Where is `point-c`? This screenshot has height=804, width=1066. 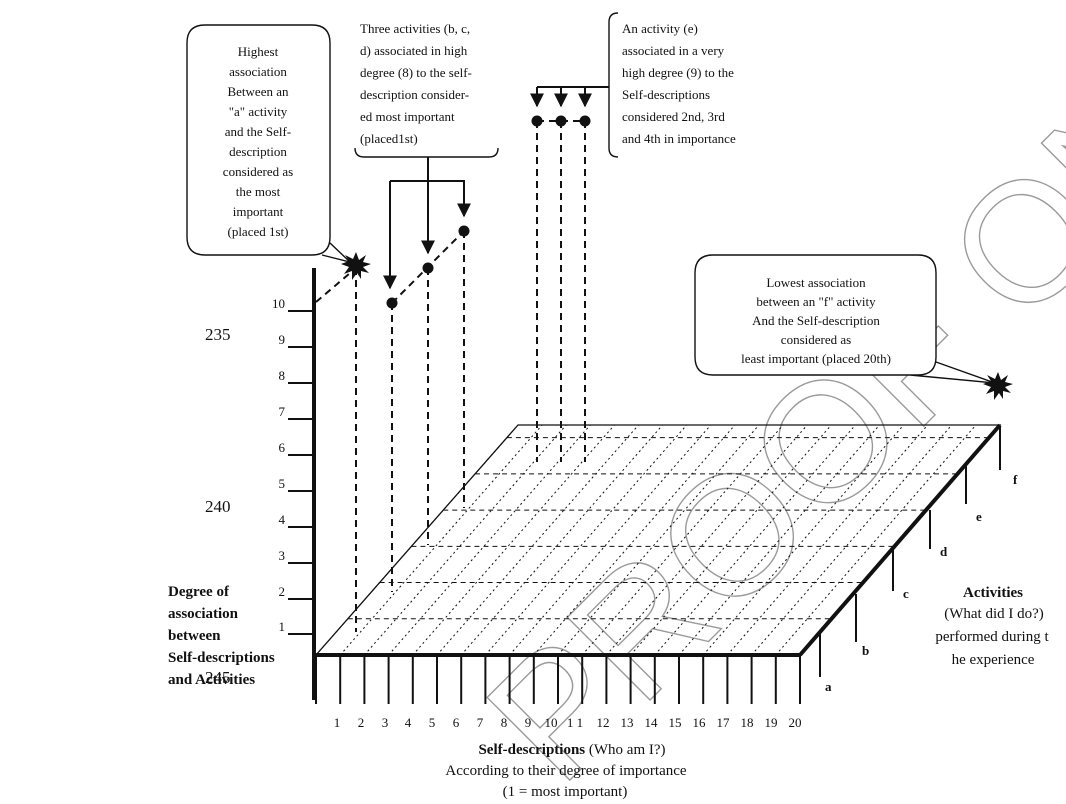 point-c is located at coordinates (428, 268).